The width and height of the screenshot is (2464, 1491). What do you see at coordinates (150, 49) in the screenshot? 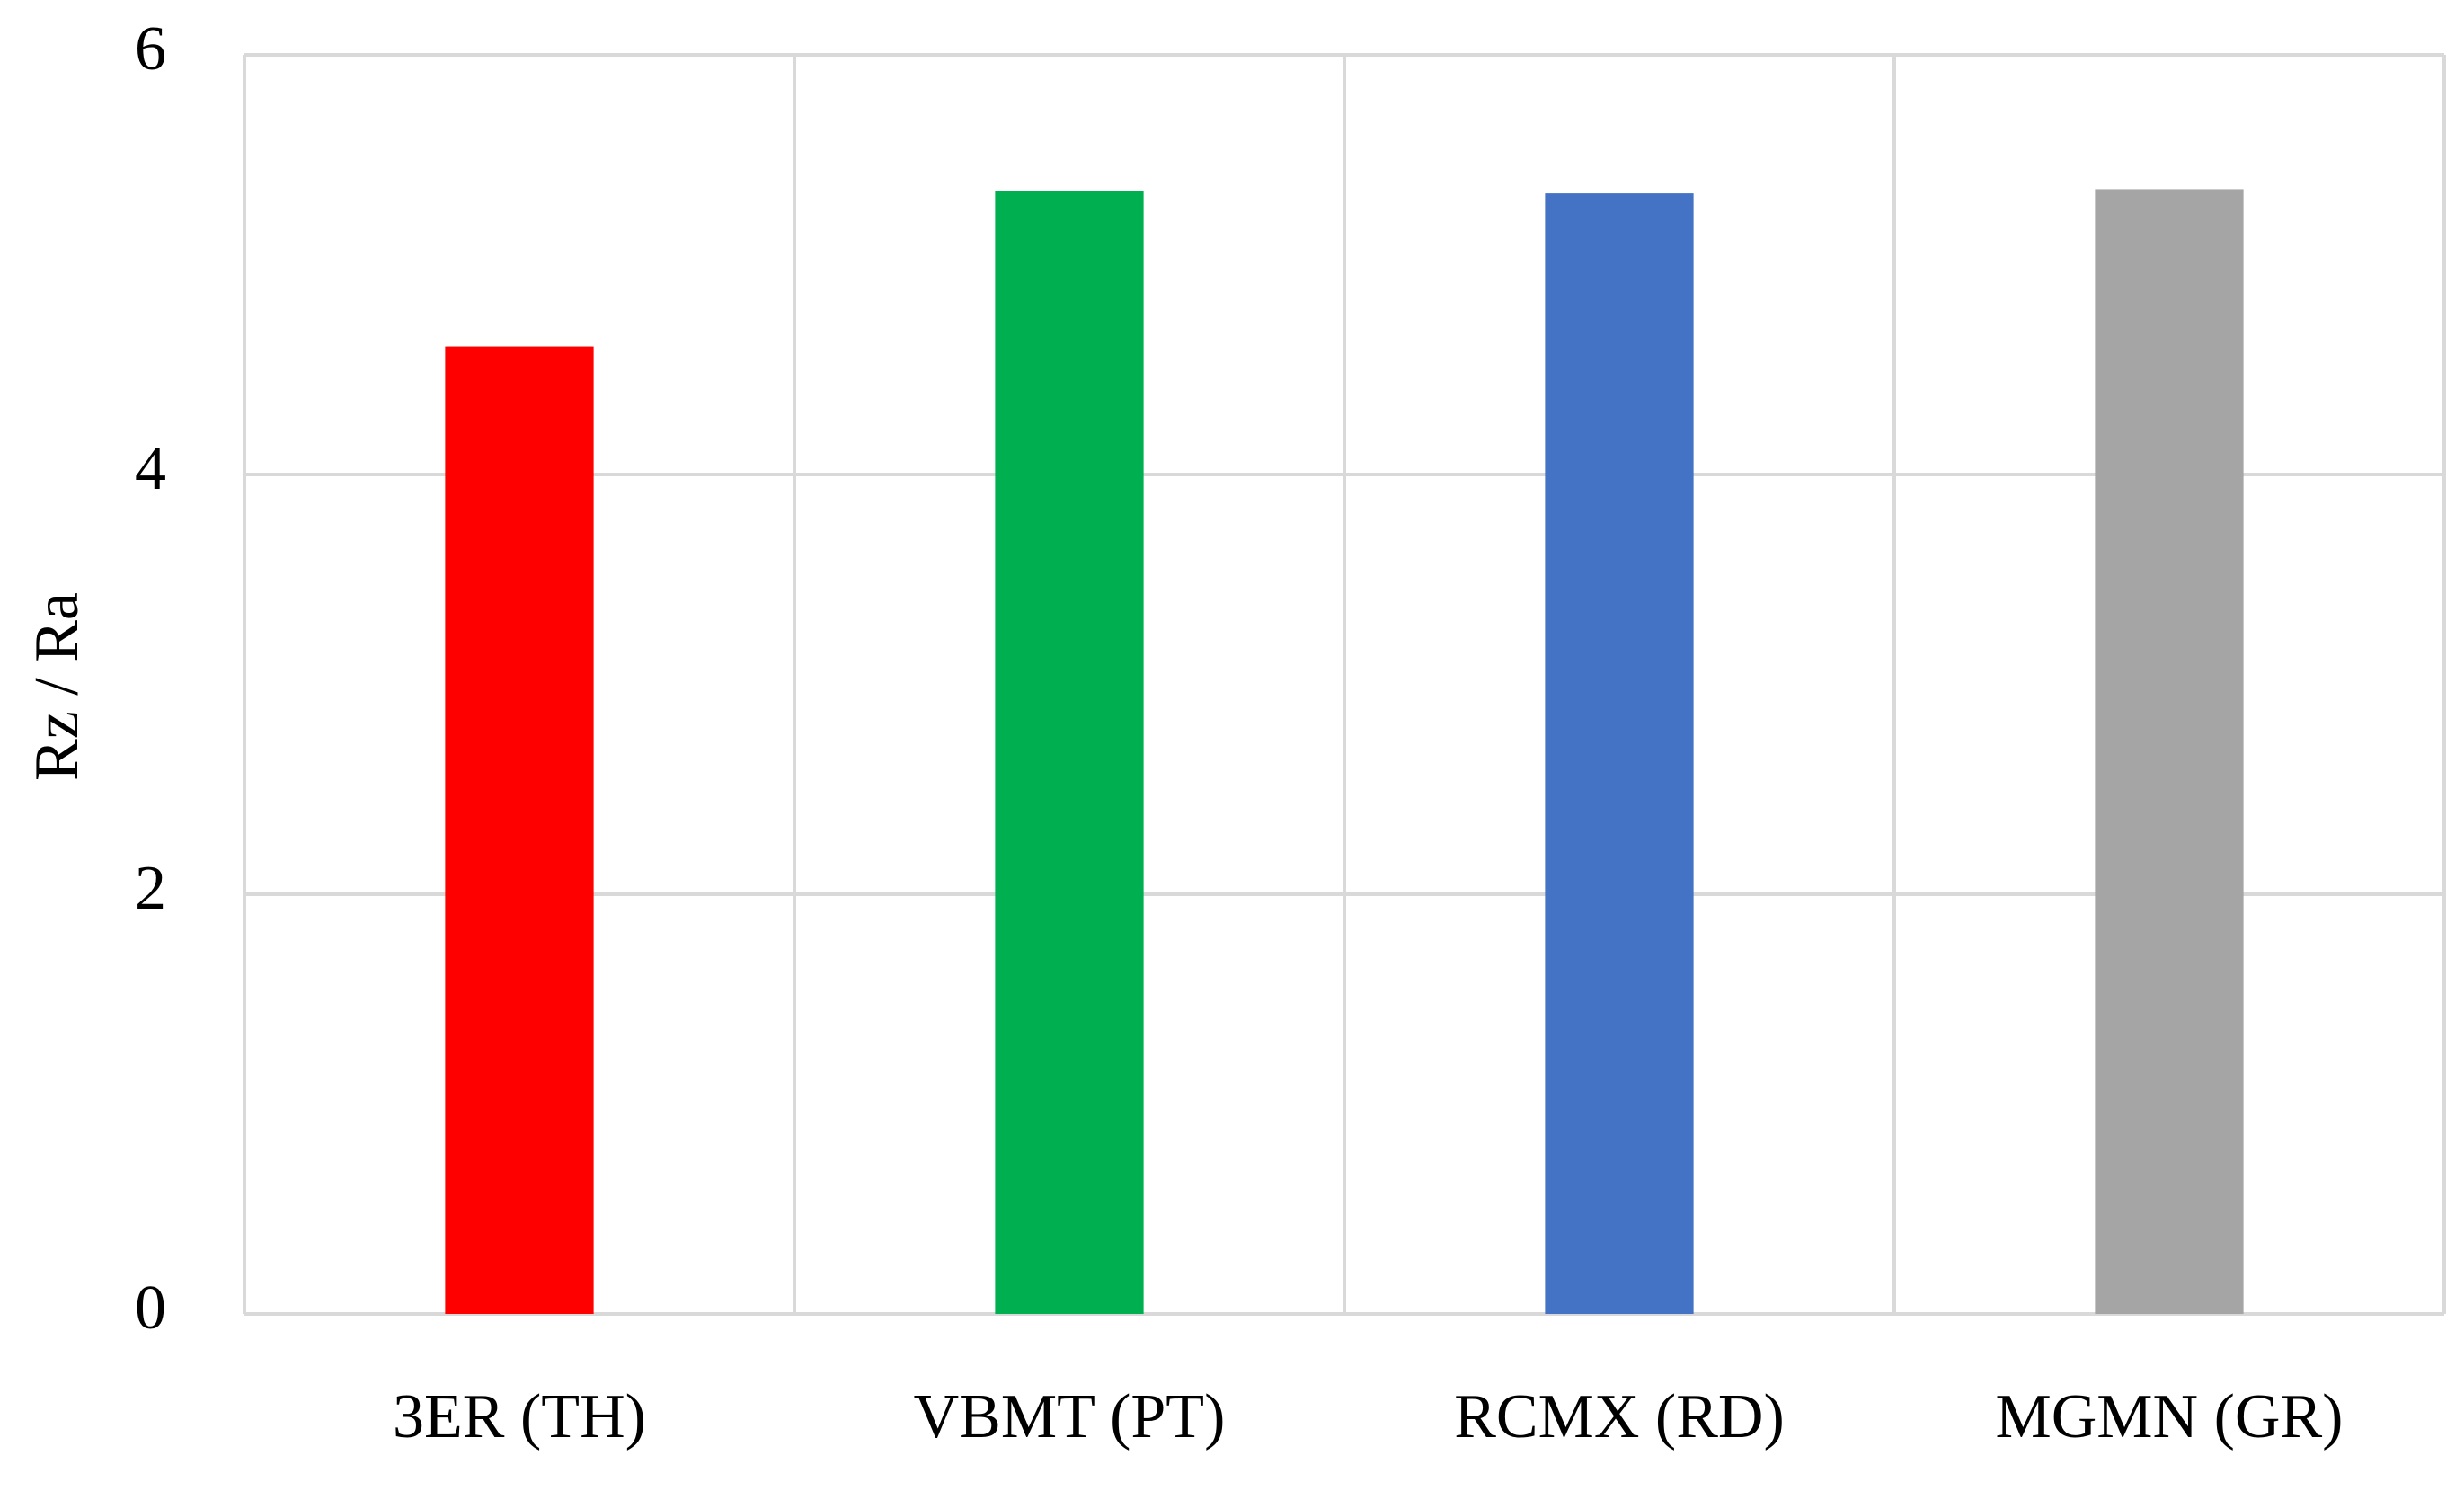
I see `y-tick-label: 6` at bounding box center [150, 49].